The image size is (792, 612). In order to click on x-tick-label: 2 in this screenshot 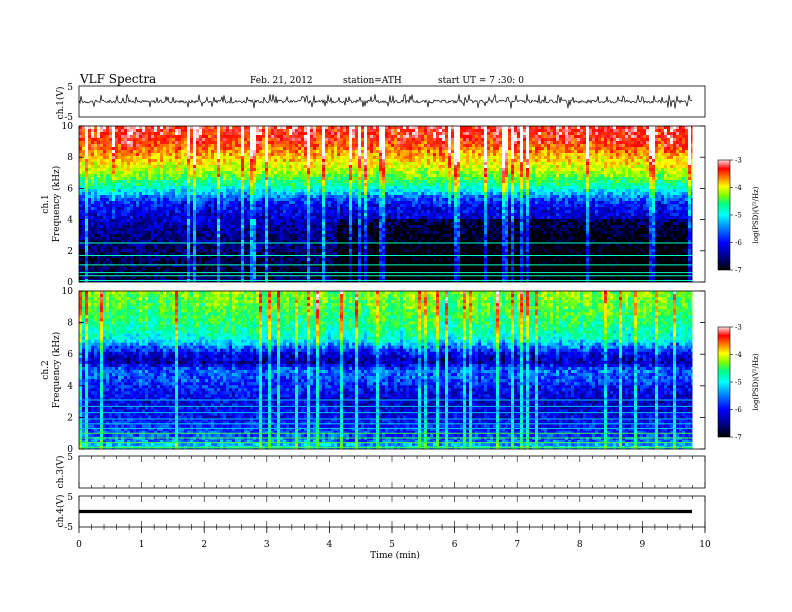, I will do `click(204, 545)`.